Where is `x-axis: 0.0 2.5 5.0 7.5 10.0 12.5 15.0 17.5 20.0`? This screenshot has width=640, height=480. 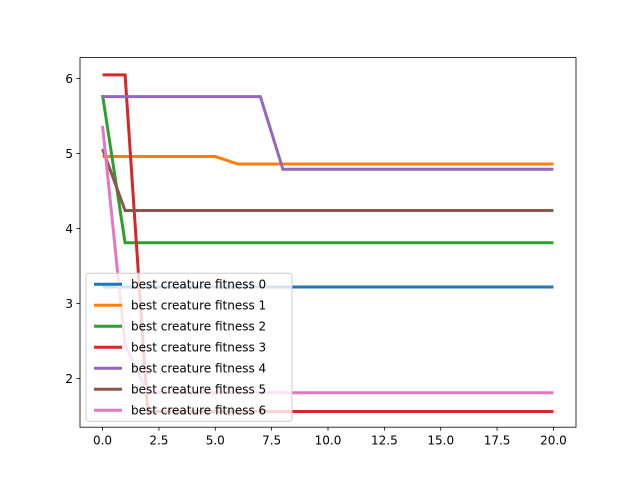
x-axis: 0.0 2.5 5.0 7.5 10.0 12.5 15.0 17.5 20.0 is located at coordinates (330, 437).